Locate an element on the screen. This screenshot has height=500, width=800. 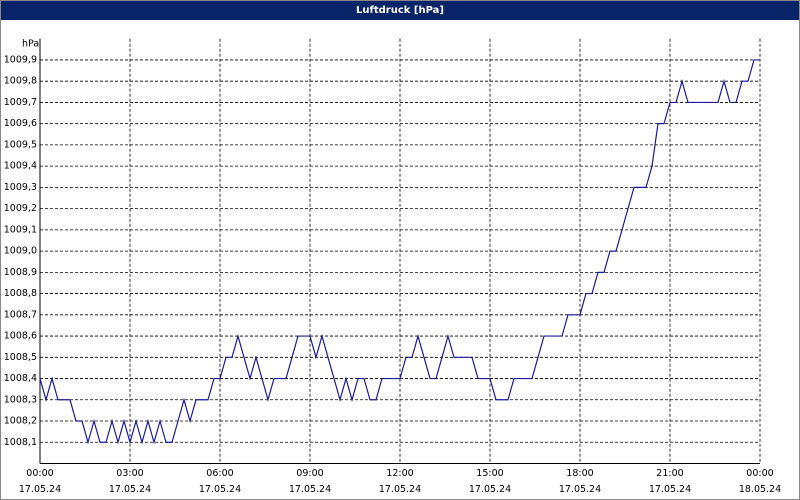
y-tick-label: 1008,1 is located at coordinates (20, 442).